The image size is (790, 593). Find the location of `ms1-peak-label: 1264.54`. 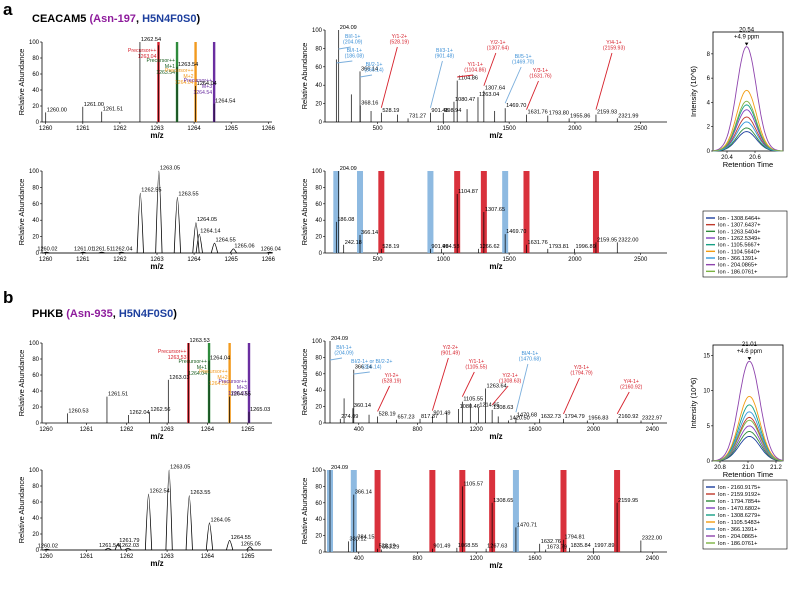

ms1-peak-label: 1264.54 is located at coordinates (225, 102).